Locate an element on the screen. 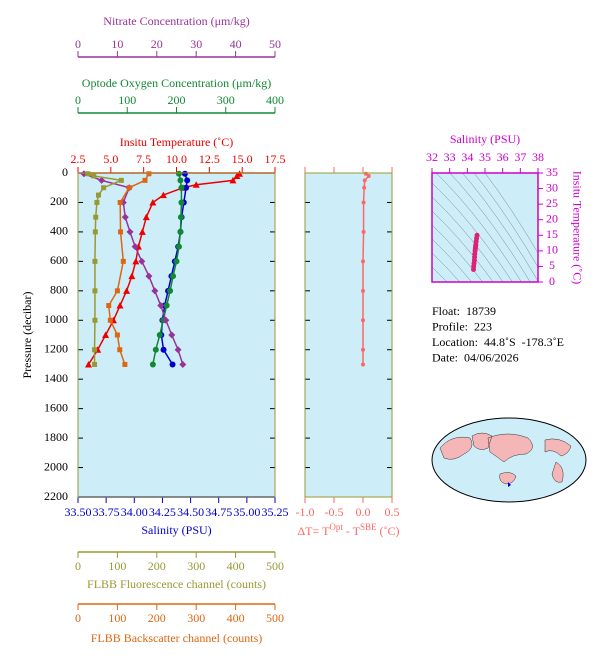  x-tick-label: 32 is located at coordinates (432, 157).